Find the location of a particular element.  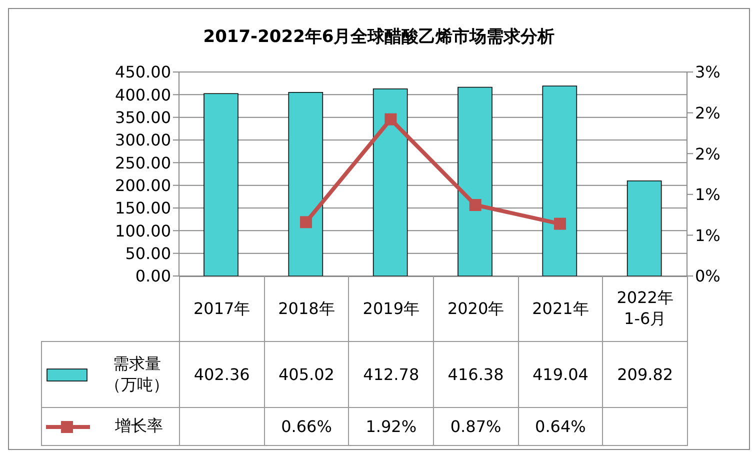

y-tick-label: 150.00 is located at coordinates (143, 208).